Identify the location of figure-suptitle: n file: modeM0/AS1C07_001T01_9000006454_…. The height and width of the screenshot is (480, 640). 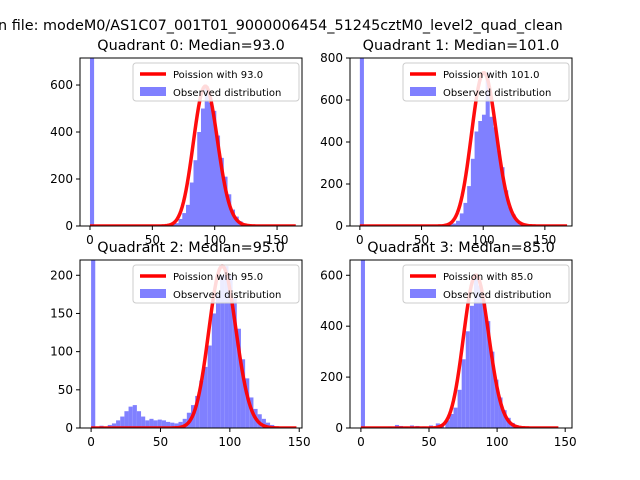
(281, 26).